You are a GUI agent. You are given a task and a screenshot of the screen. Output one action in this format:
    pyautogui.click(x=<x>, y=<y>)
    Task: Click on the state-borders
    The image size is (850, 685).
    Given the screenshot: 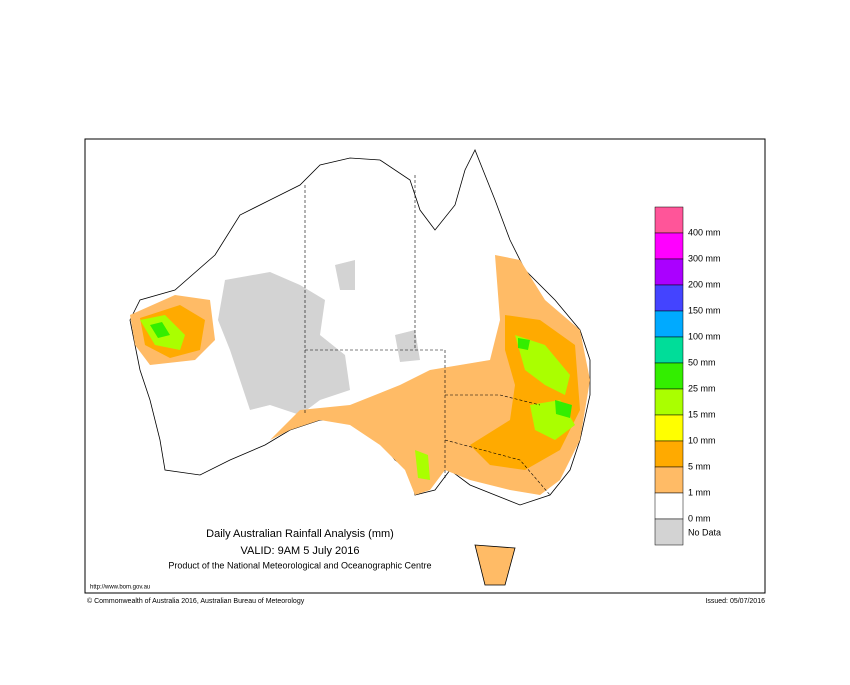 What is the action you would take?
    pyautogui.click(x=427, y=335)
    